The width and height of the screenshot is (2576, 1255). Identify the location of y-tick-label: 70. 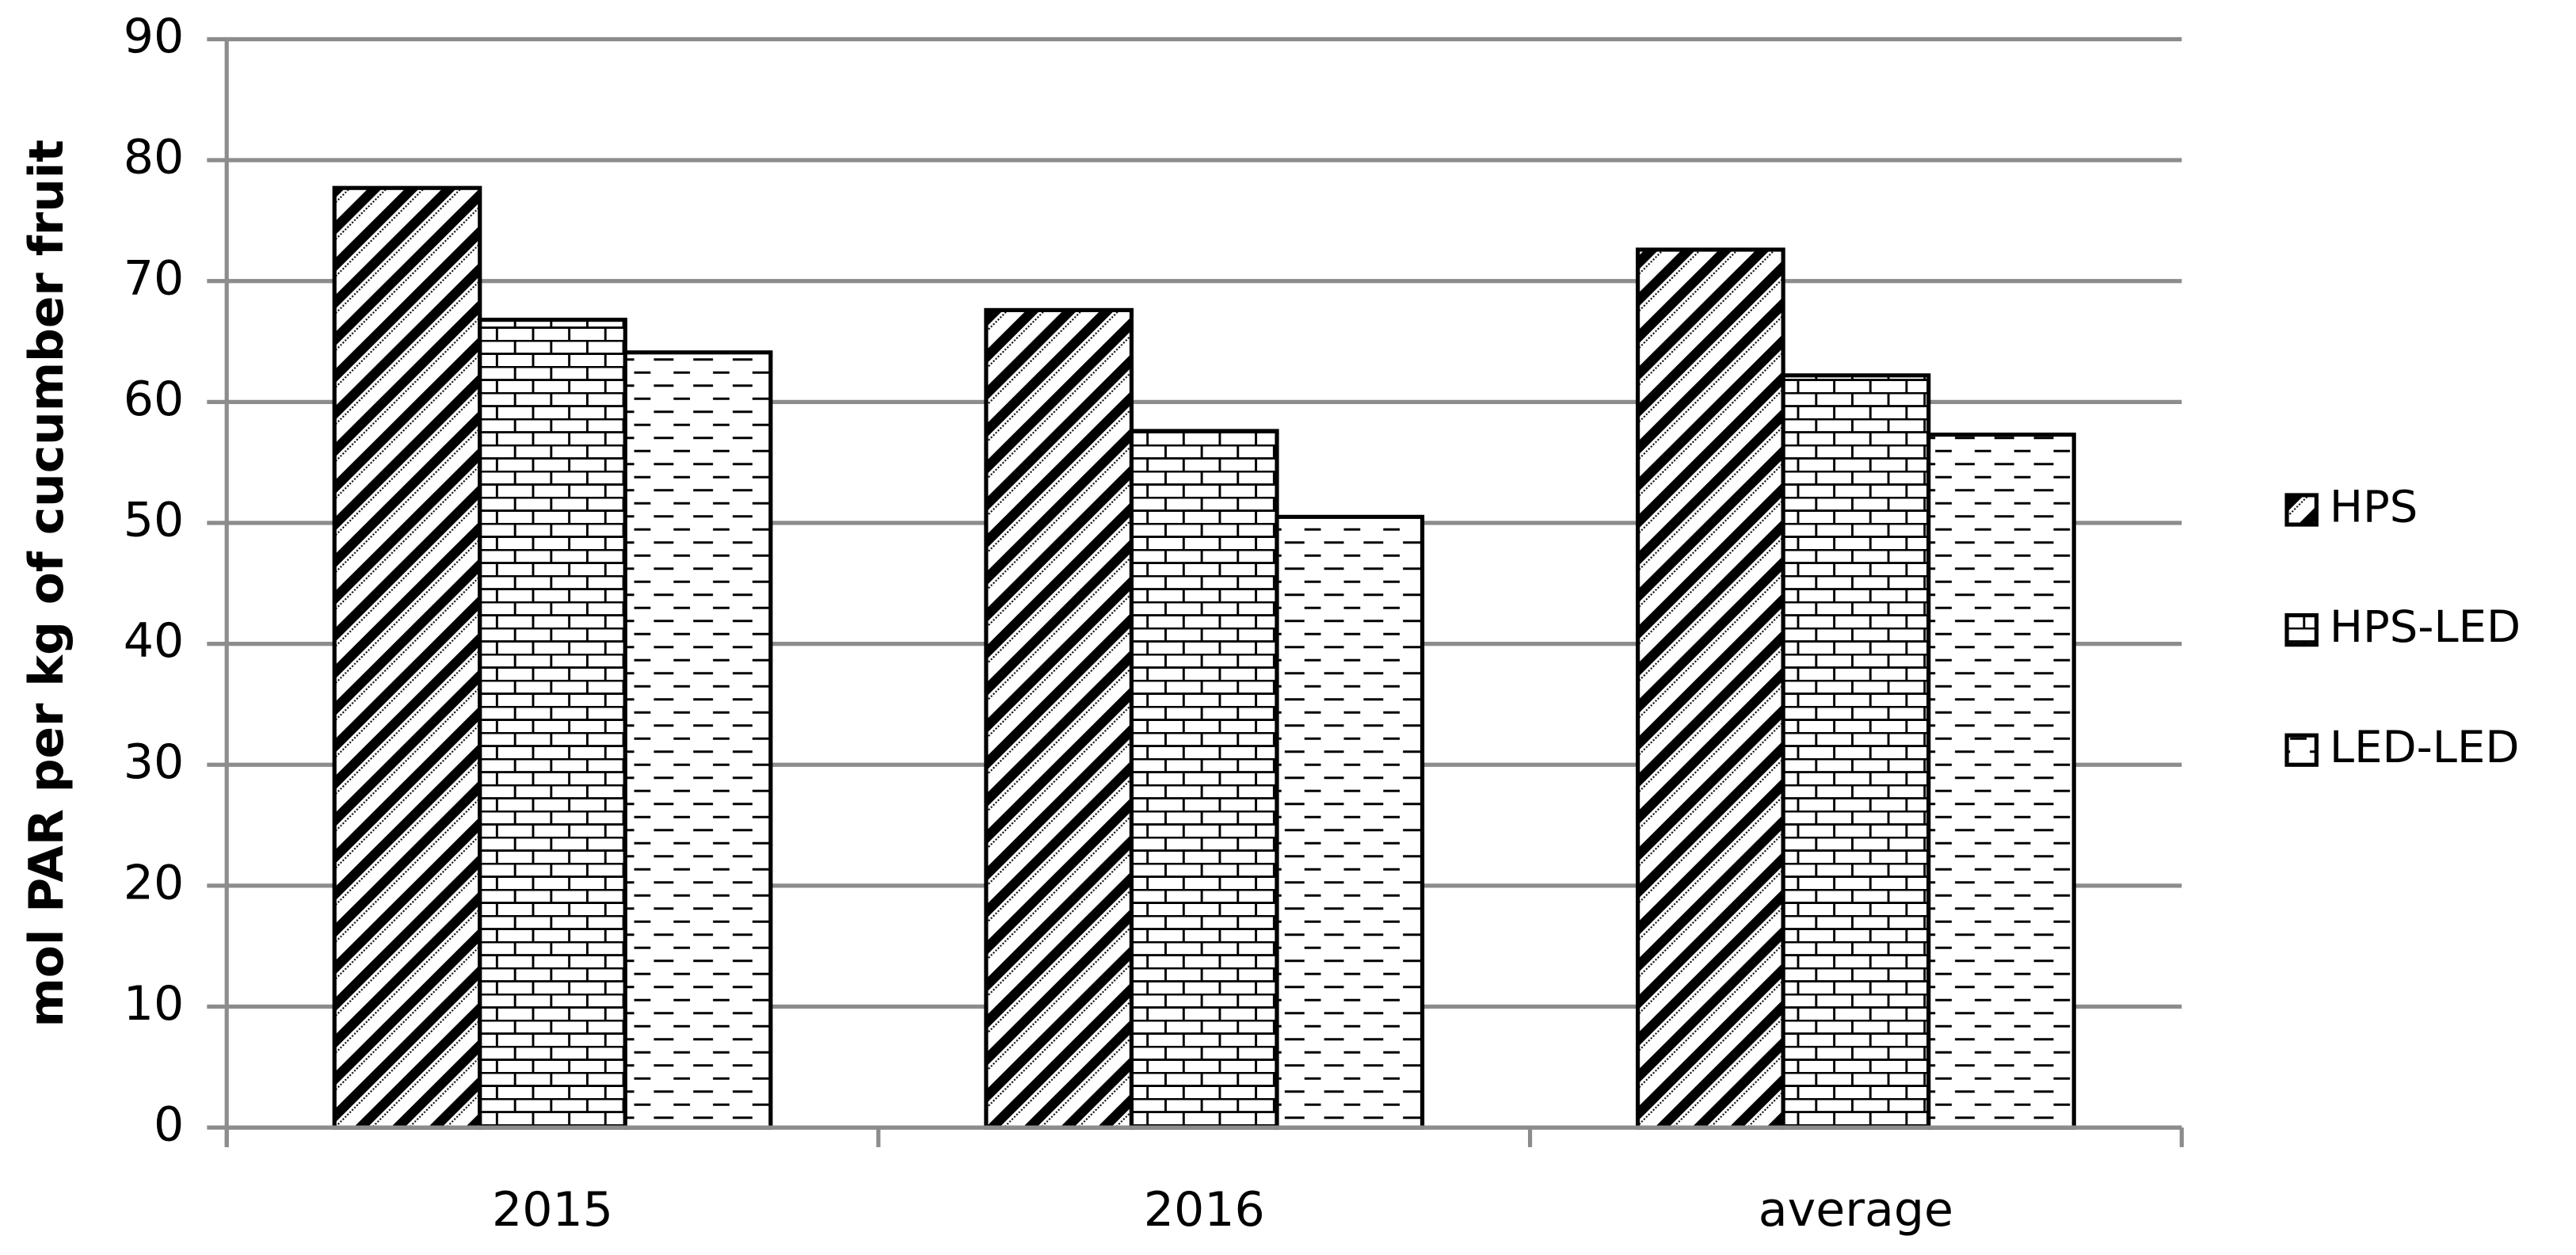
(154, 278).